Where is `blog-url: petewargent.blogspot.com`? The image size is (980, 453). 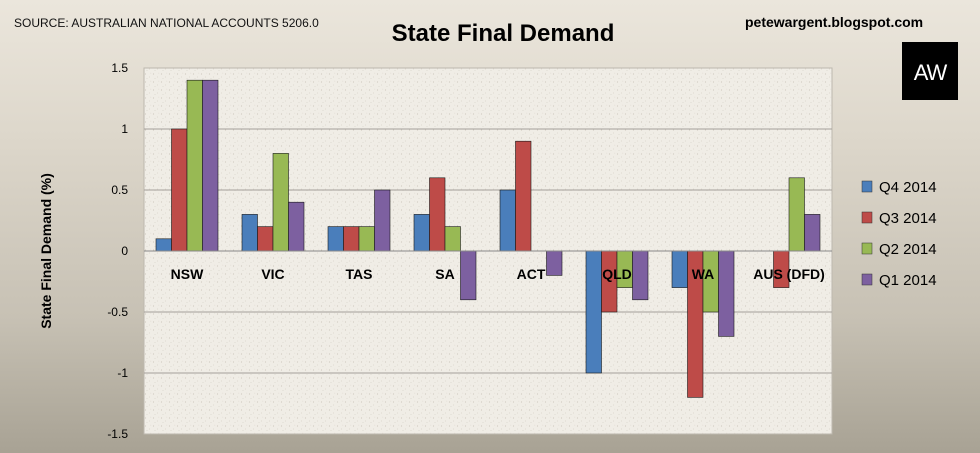 blog-url: petewargent.blogspot.com is located at coordinates (834, 22).